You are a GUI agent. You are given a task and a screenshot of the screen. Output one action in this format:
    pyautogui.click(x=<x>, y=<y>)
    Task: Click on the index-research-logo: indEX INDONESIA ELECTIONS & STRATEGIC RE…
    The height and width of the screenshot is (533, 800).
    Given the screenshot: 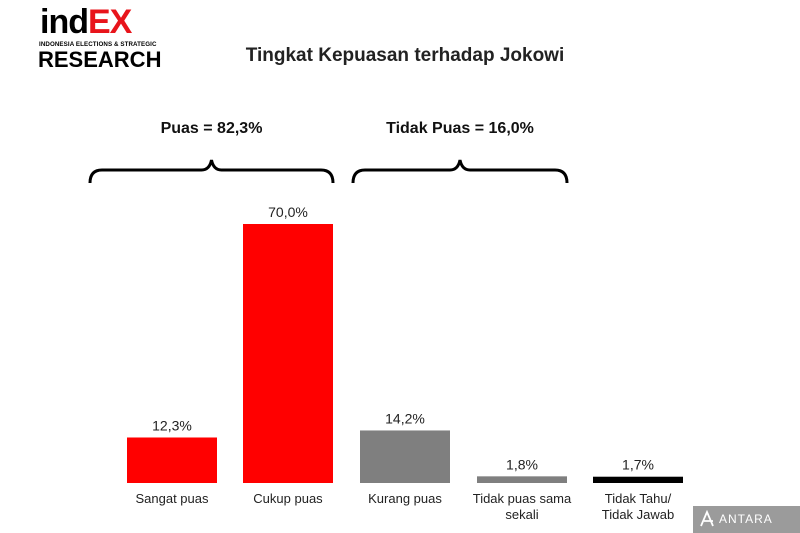 What is the action you would take?
    pyautogui.click(x=100, y=37)
    